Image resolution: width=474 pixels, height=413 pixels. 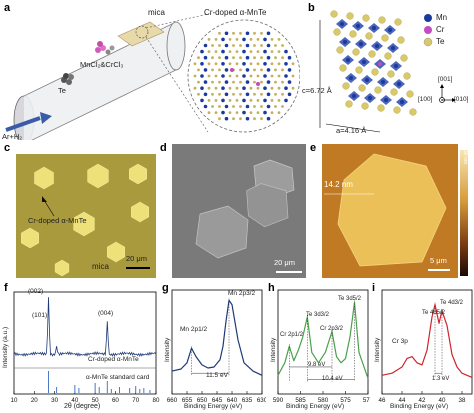 What do you see at coordinates (387, 71) in the screenshot?
I see `crystal-structure` at bounding box center [387, 71].